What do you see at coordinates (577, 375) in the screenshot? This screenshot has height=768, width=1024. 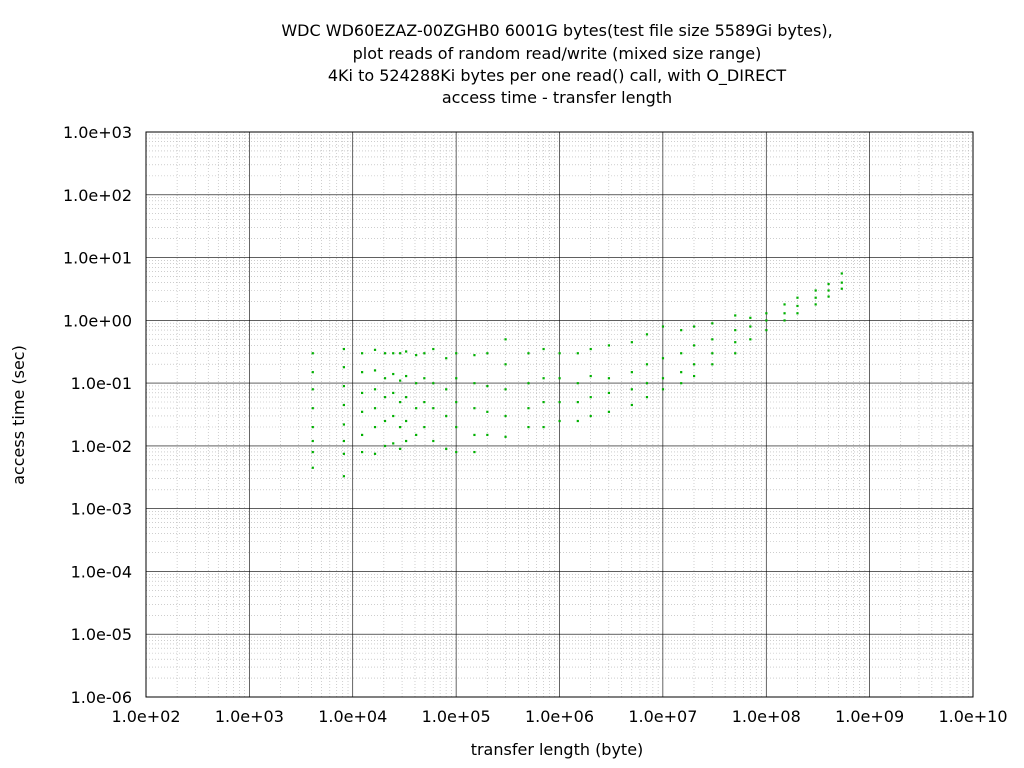 I see `data-points` at bounding box center [577, 375].